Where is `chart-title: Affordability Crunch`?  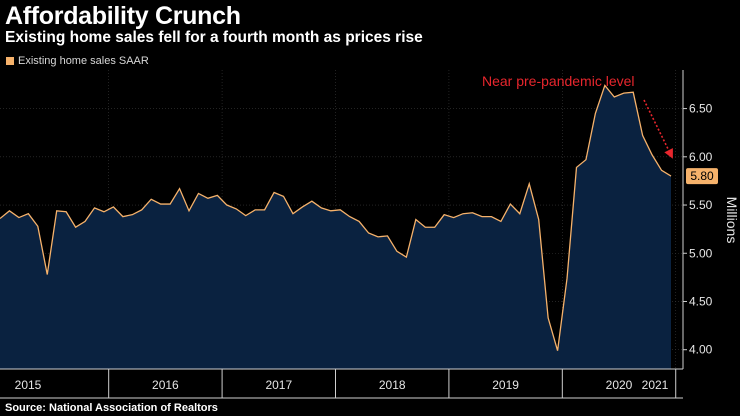 chart-title: Affordability Crunch is located at coordinates (123, 16).